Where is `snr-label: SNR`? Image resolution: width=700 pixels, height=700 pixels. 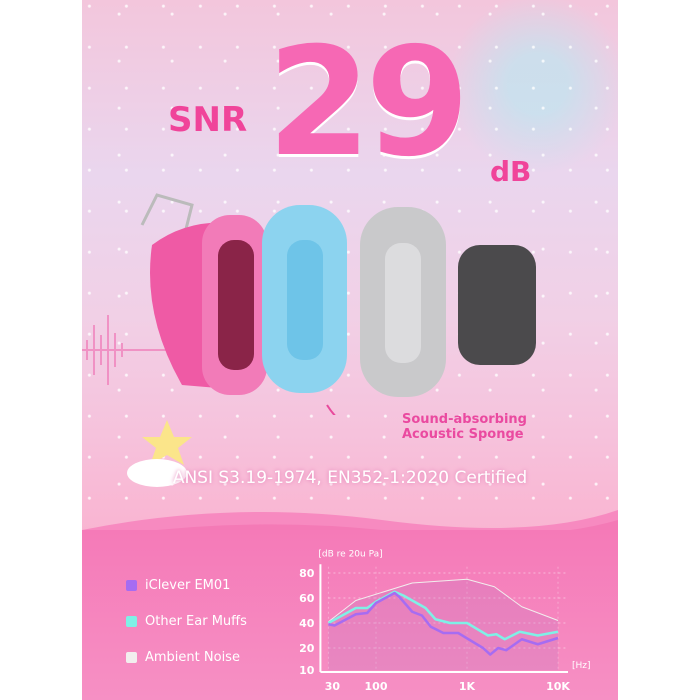 snr-label: SNR is located at coordinates (208, 120).